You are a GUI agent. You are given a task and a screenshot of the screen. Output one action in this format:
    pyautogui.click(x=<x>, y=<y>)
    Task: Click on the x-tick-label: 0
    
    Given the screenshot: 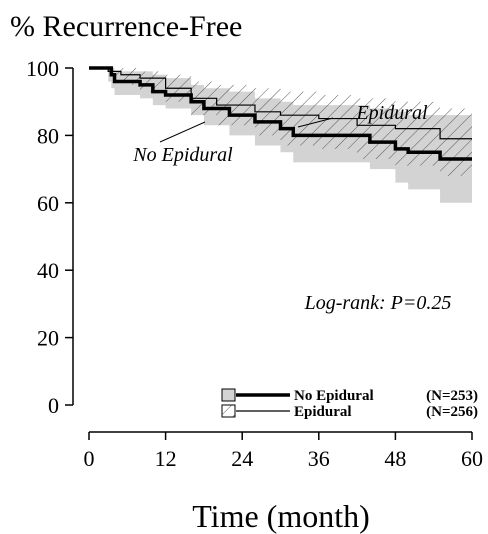 What is the action you would take?
    pyautogui.click(x=89, y=458)
    